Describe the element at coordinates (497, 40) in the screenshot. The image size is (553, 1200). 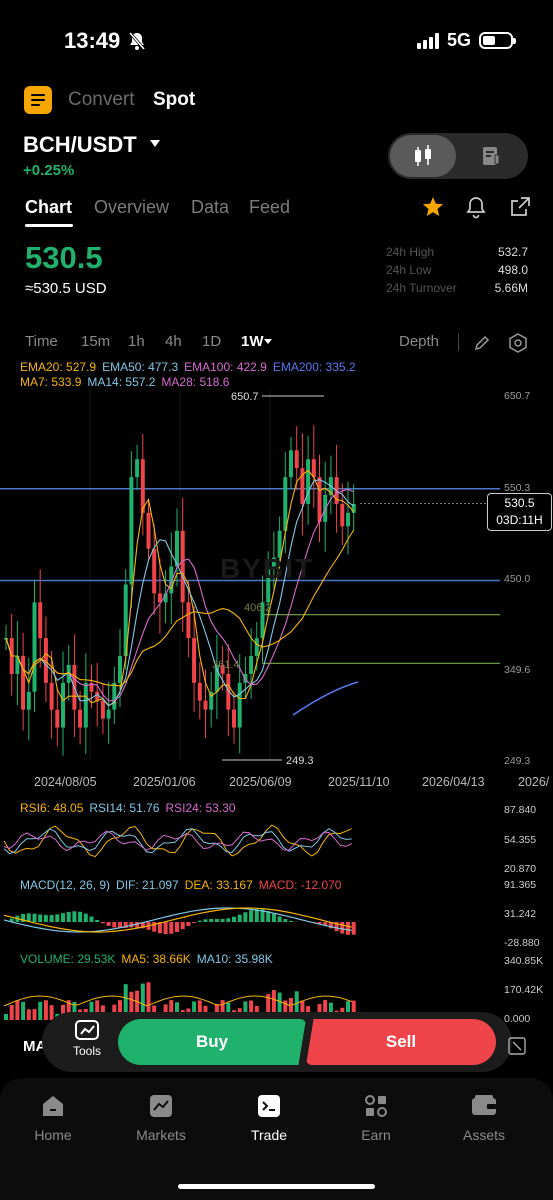
I see `battery-icon` at that location.